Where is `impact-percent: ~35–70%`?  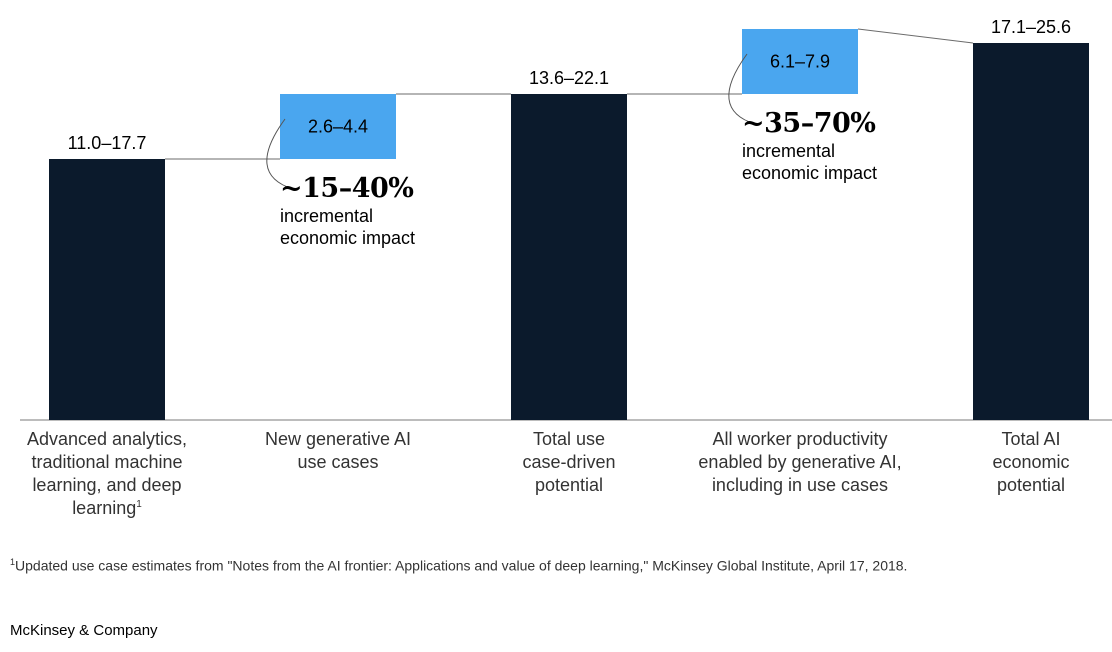
impact-percent: ~35–70% is located at coordinates (809, 123).